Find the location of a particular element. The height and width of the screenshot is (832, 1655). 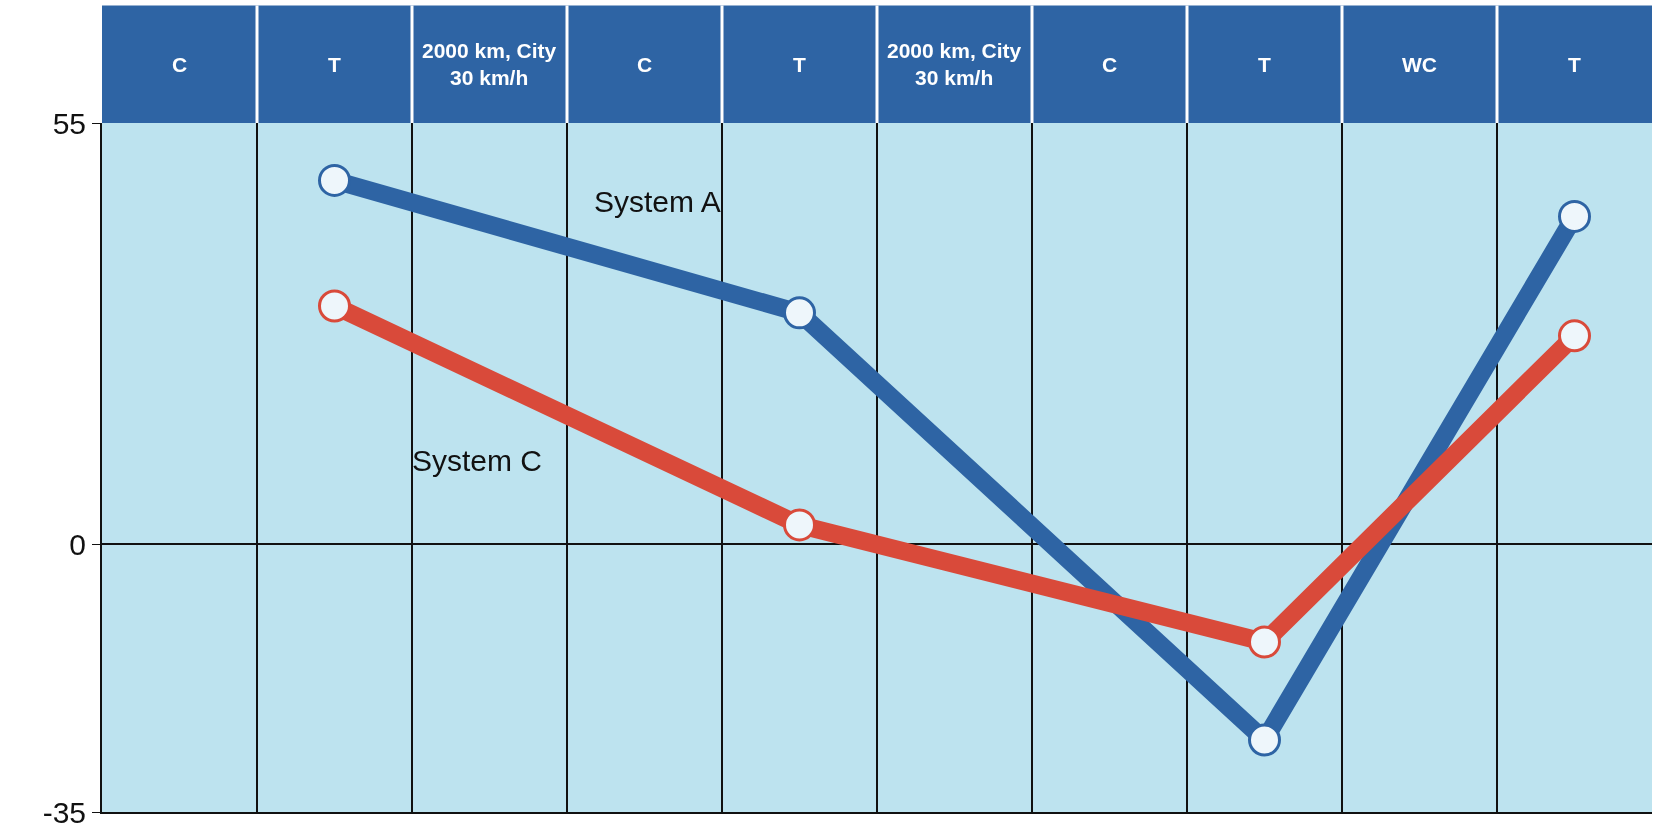

x-tick-label: WC is located at coordinates (1419, 64).